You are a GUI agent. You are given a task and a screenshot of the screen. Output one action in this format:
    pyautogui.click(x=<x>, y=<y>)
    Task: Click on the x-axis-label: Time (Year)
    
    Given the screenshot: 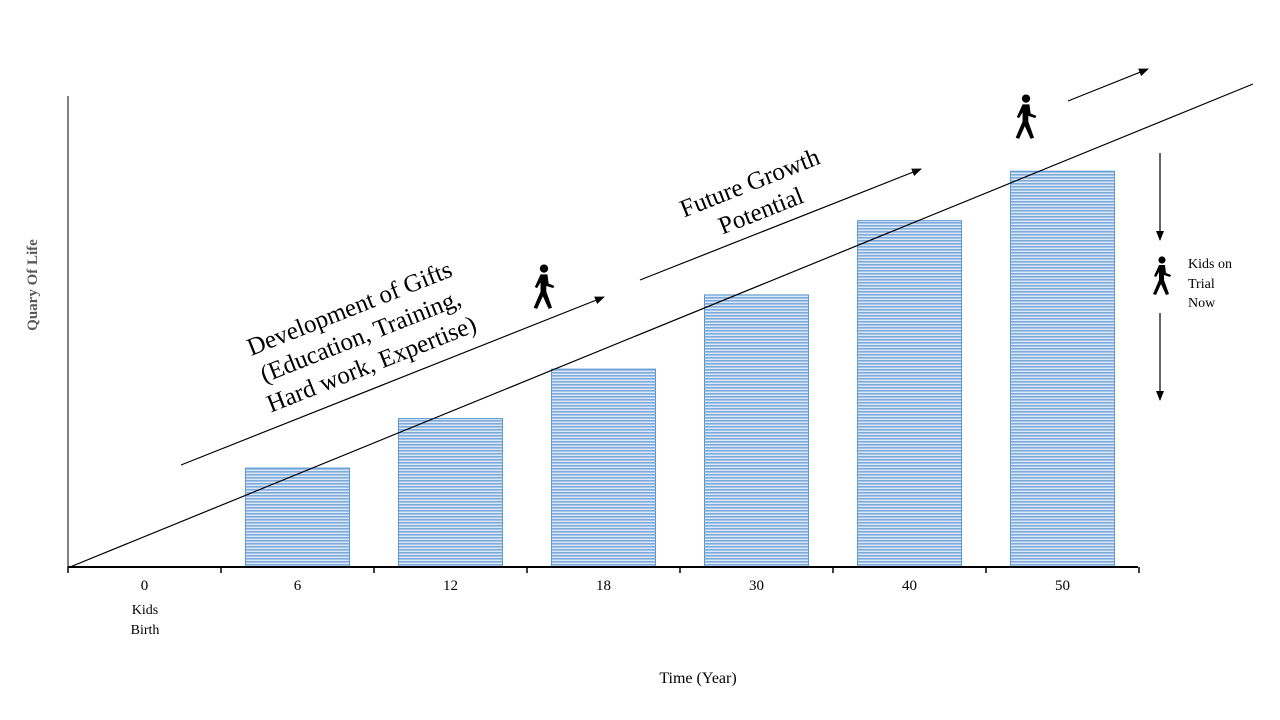 What is the action you would take?
    pyautogui.click(x=697, y=678)
    